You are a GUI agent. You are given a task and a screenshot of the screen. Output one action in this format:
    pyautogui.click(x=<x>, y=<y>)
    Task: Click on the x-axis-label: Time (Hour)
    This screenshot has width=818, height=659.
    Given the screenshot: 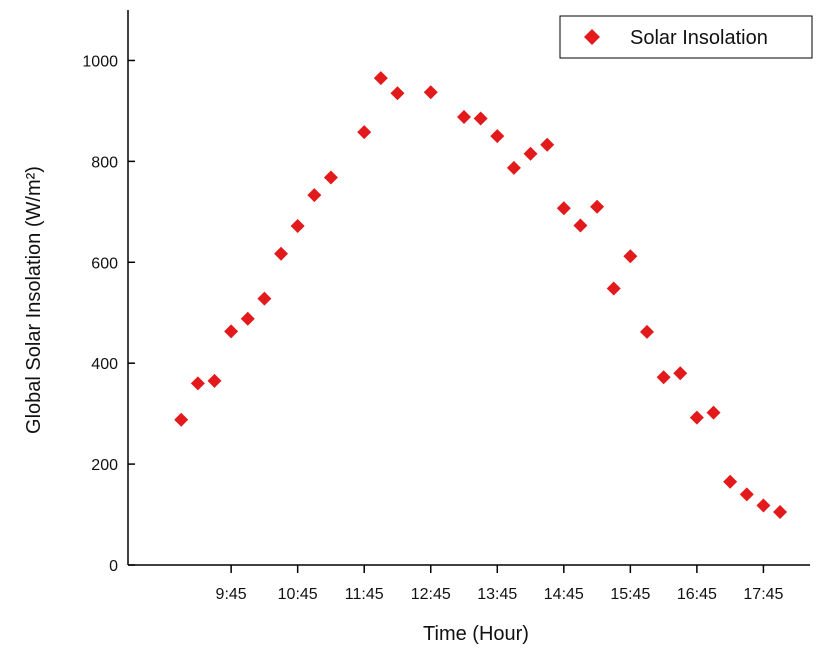 What is the action you would take?
    pyautogui.click(x=476, y=634)
    